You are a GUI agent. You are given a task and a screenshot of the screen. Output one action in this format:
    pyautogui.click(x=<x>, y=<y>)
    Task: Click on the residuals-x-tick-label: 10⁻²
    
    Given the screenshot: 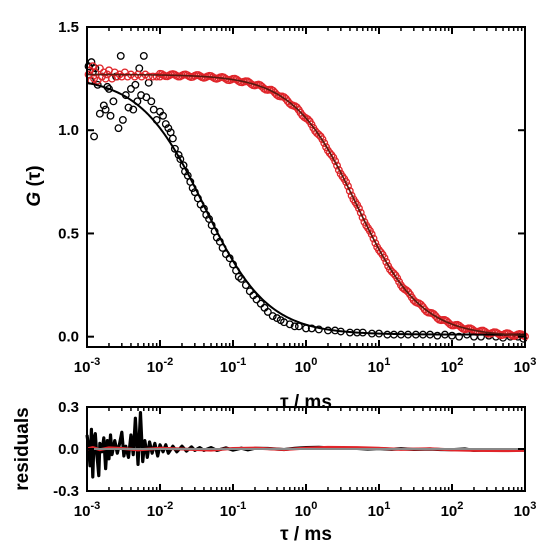 What is the action you would take?
    pyautogui.click(x=160, y=510)
    